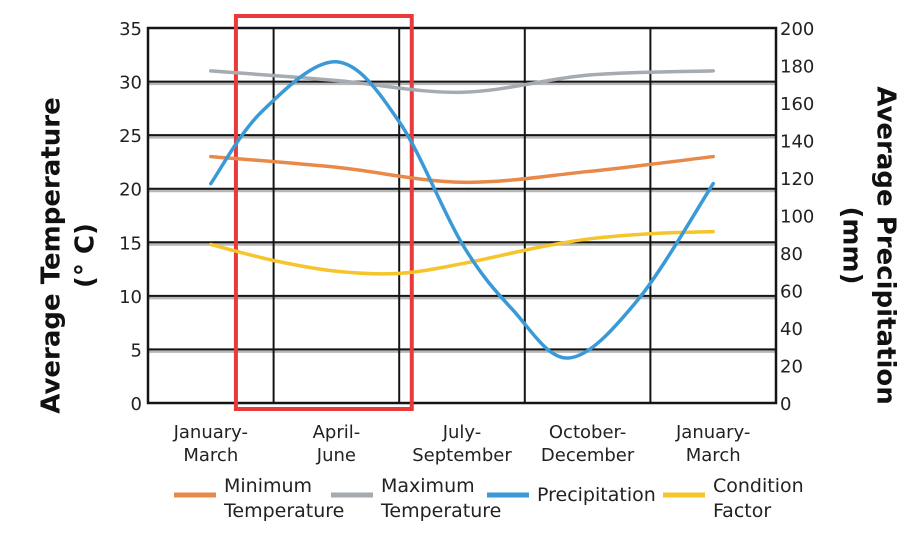 This screenshot has height=536, width=915. I want to click on x-tick-label: September, so click(462, 455).